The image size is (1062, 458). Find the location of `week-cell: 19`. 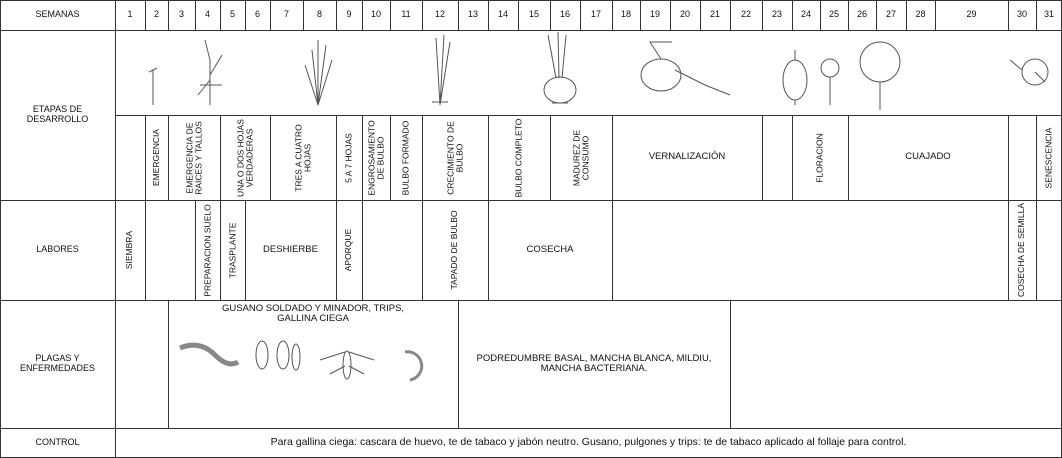

week-cell: 19 is located at coordinates (655, 15).